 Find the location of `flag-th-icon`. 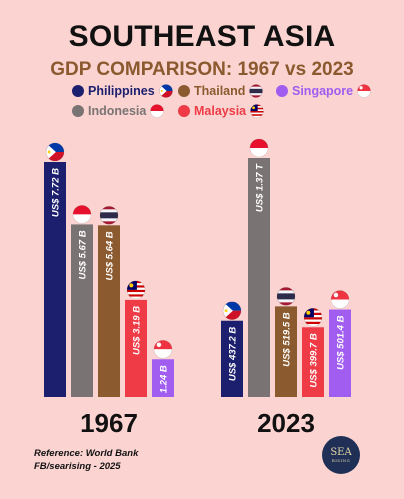

flag-th-icon is located at coordinates (256, 91).